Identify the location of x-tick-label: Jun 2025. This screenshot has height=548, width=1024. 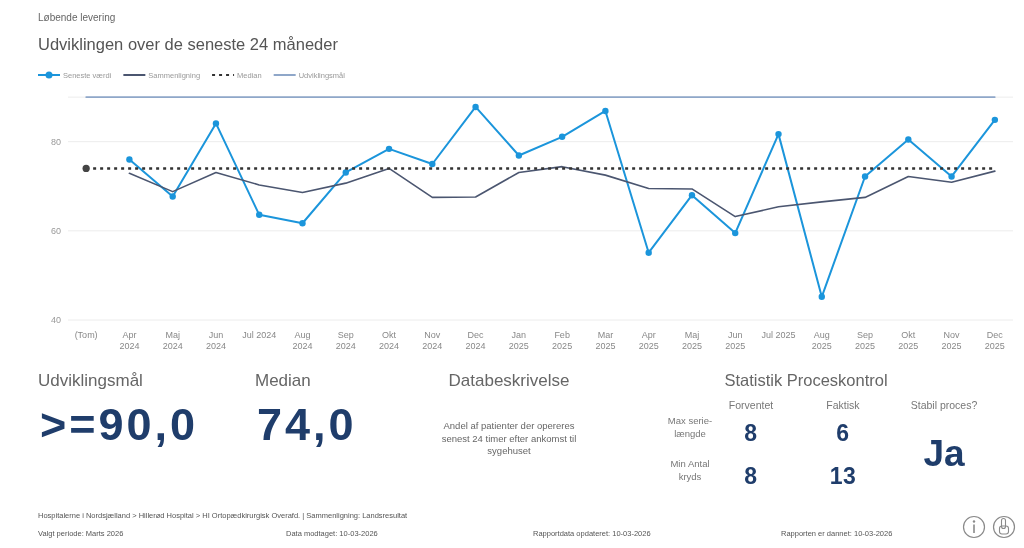
(735, 340).